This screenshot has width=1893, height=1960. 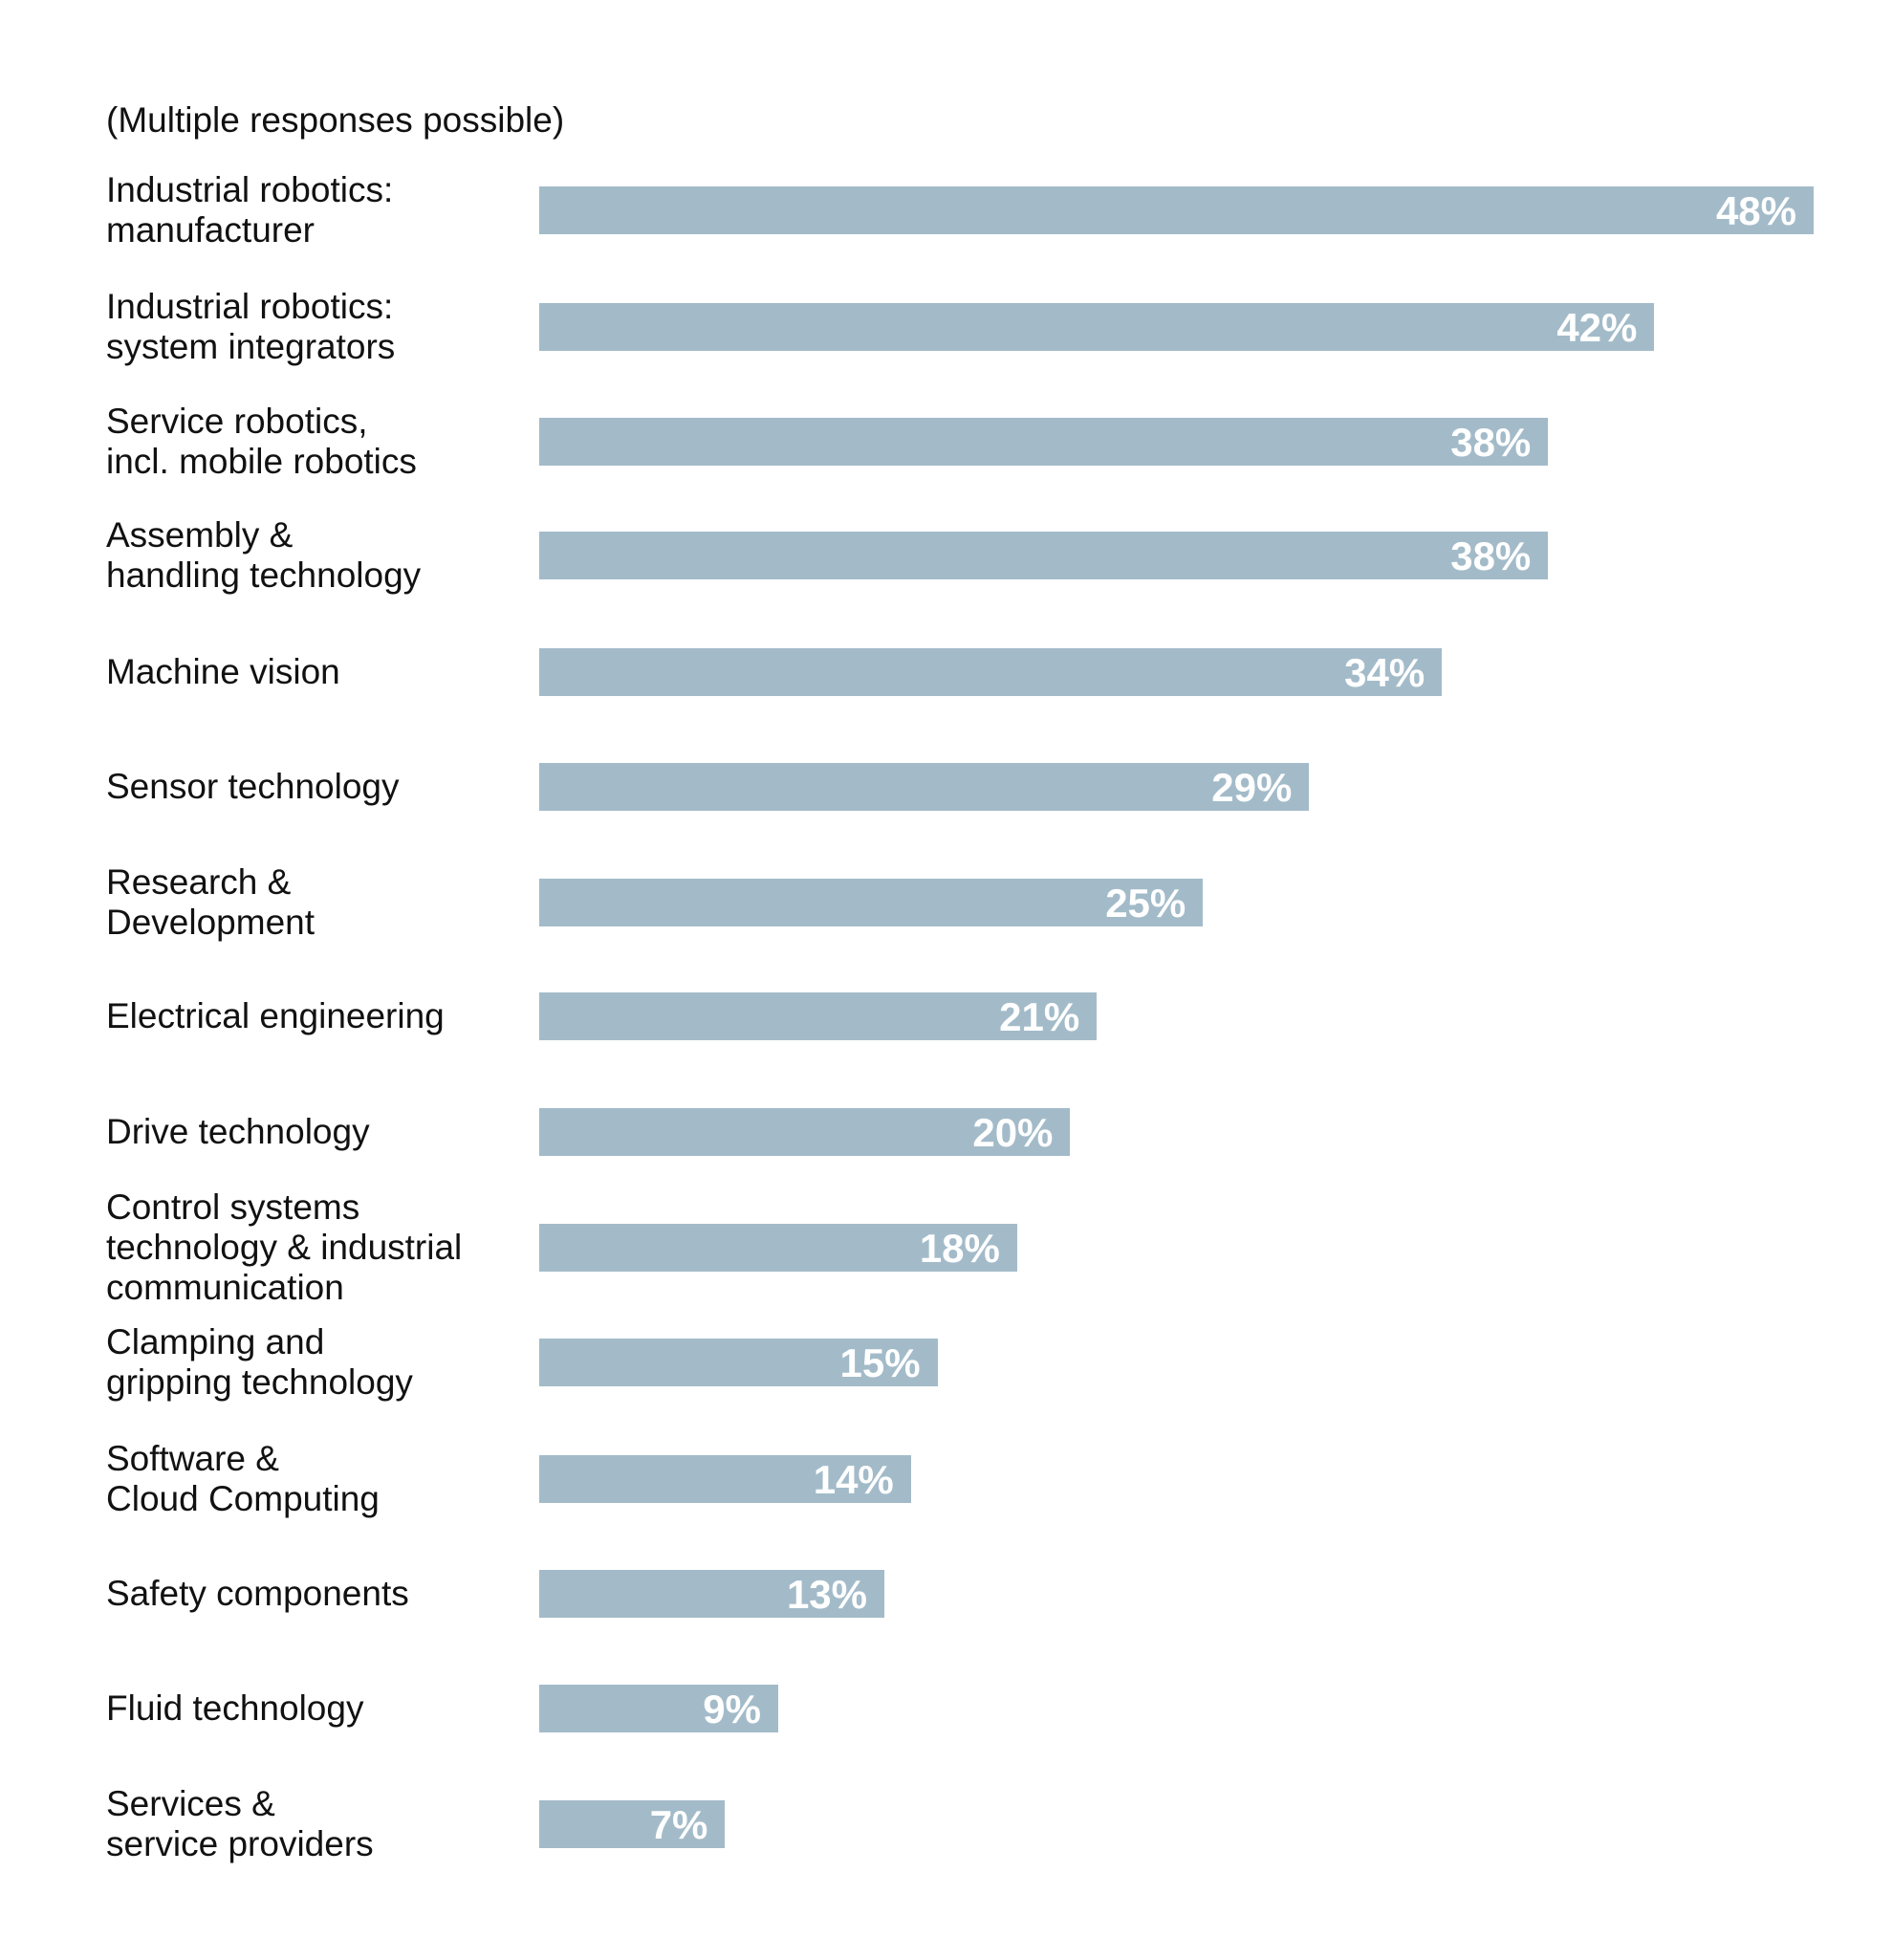 I want to click on category-label-line: Sensor technology, so click(x=253, y=786).